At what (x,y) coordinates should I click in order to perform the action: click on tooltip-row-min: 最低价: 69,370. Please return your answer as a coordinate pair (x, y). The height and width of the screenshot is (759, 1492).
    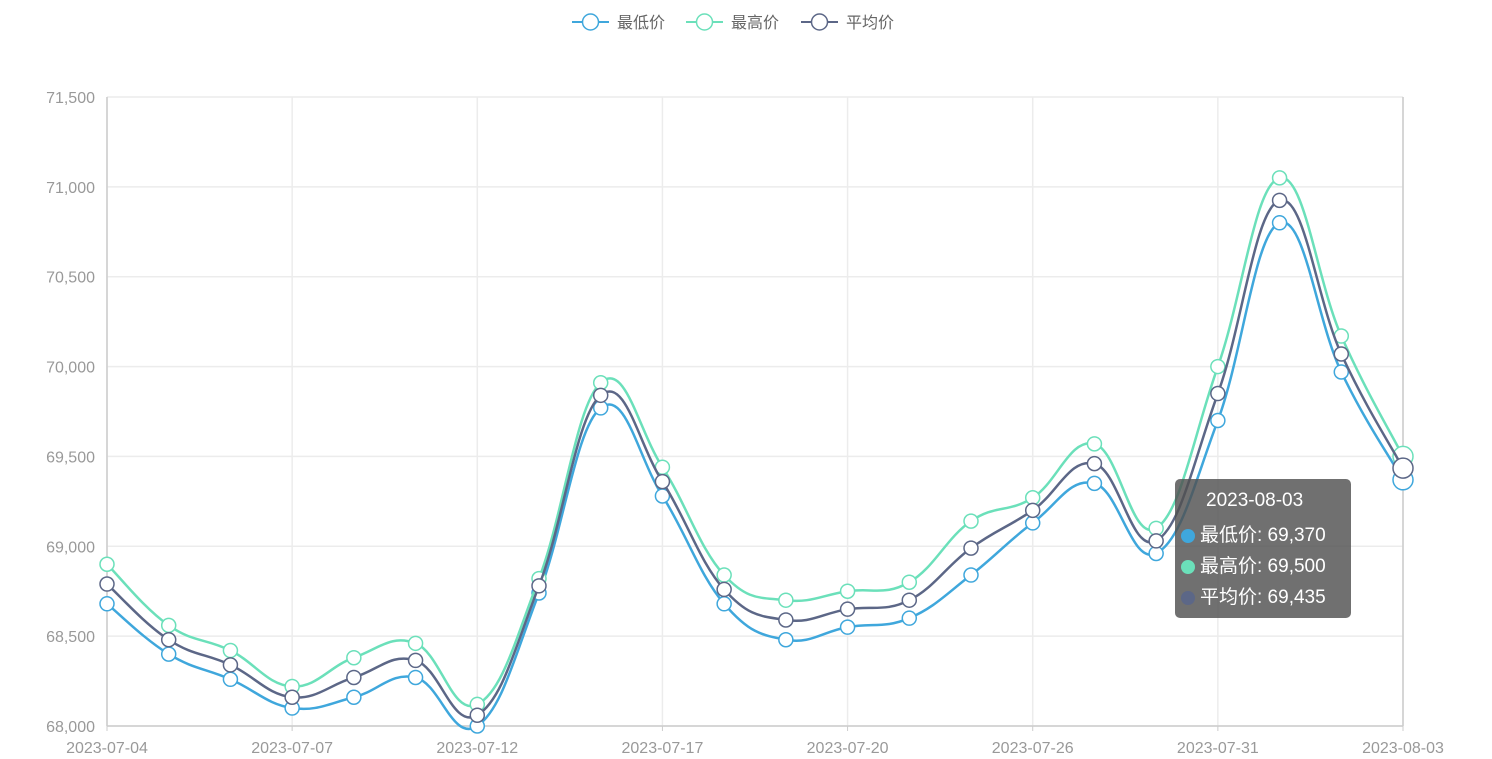
    Looking at the image, I should click on (1266, 535).